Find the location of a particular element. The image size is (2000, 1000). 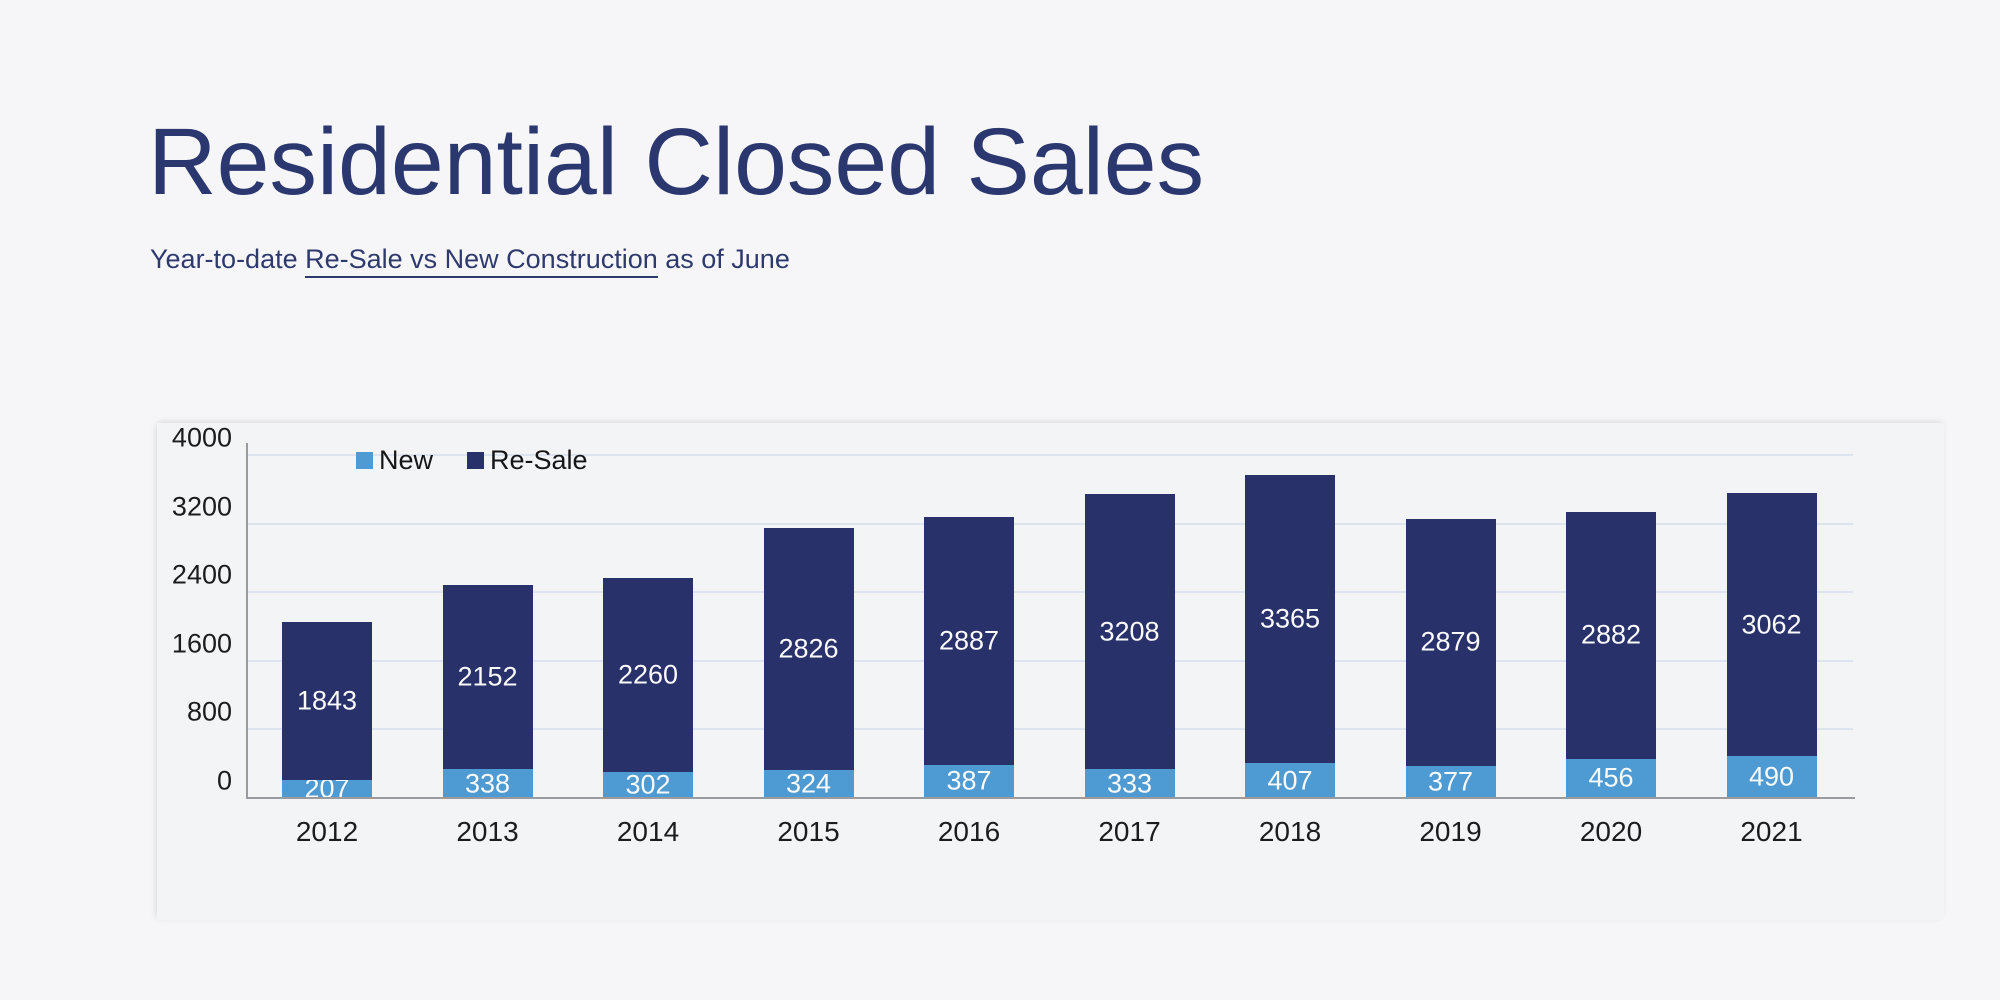

bar-segment-re-sale-2020: 2882 is located at coordinates (1611, 635).